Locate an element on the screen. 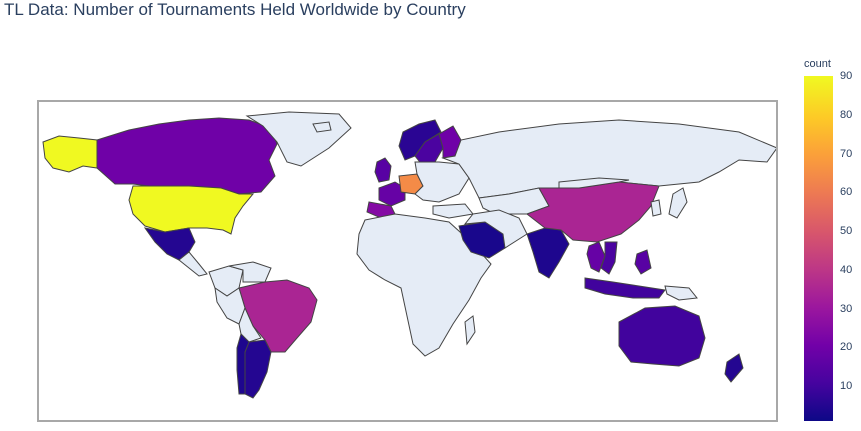 Image resolution: width=861 pixels, height=431 pixels. country-indonesia is located at coordinates (625, 288).